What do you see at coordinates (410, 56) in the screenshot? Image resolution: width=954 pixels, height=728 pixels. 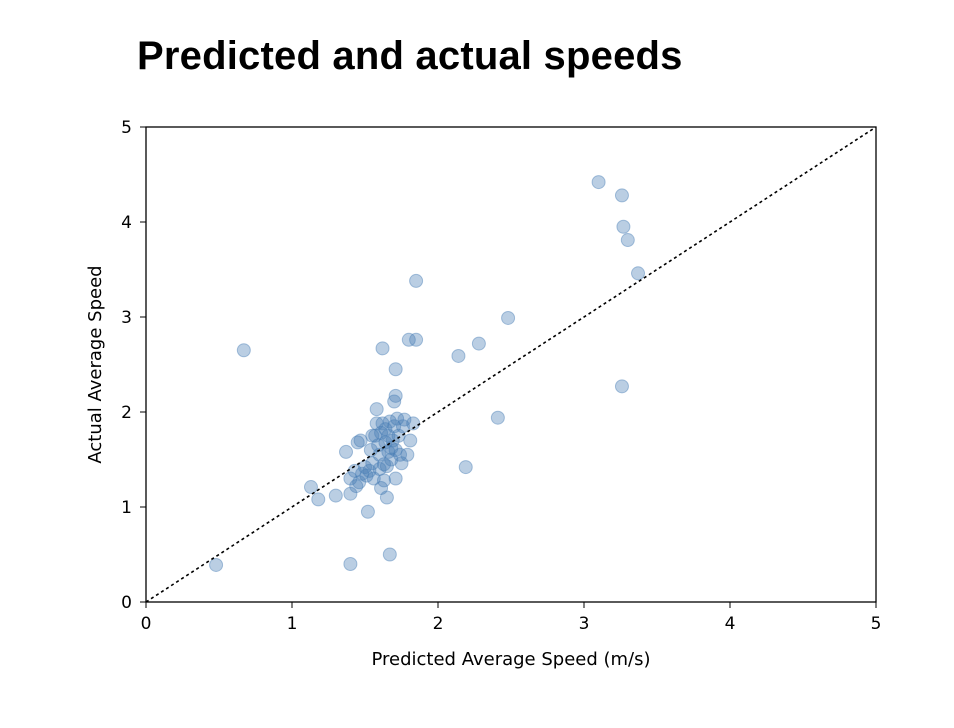 I see `slide-title: Predicted and actual speeds` at bounding box center [410, 56].